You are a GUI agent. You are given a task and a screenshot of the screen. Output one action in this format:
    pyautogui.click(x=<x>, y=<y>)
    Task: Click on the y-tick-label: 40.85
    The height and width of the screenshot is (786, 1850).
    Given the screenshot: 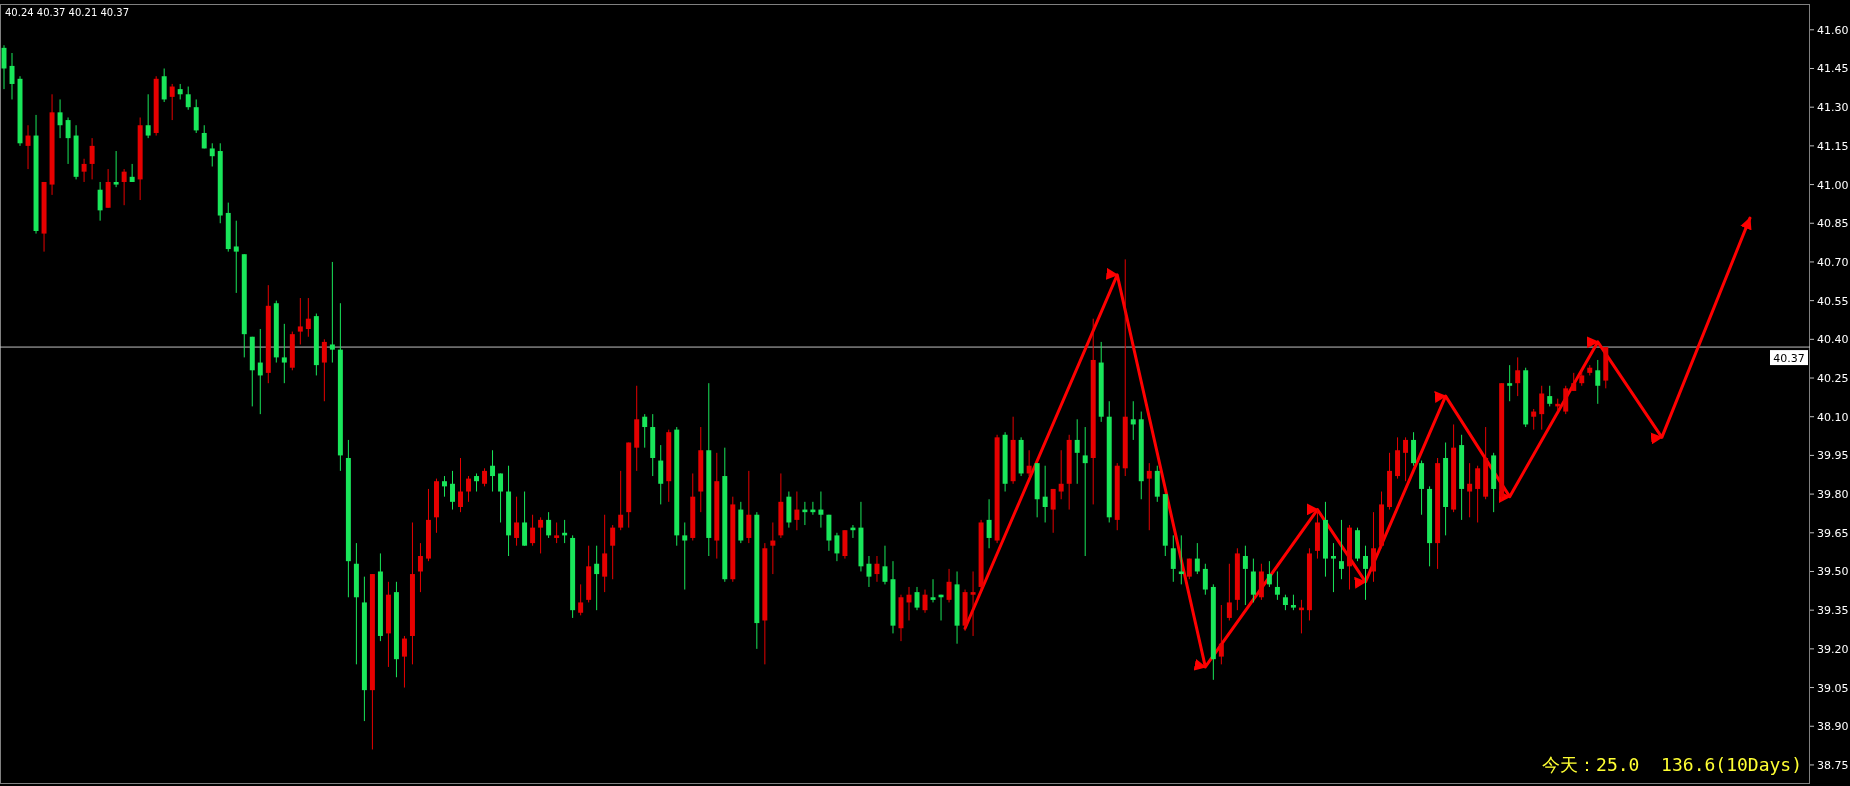 What is the action you would take?
    pyautogui.click(x=1833, y=224)
    